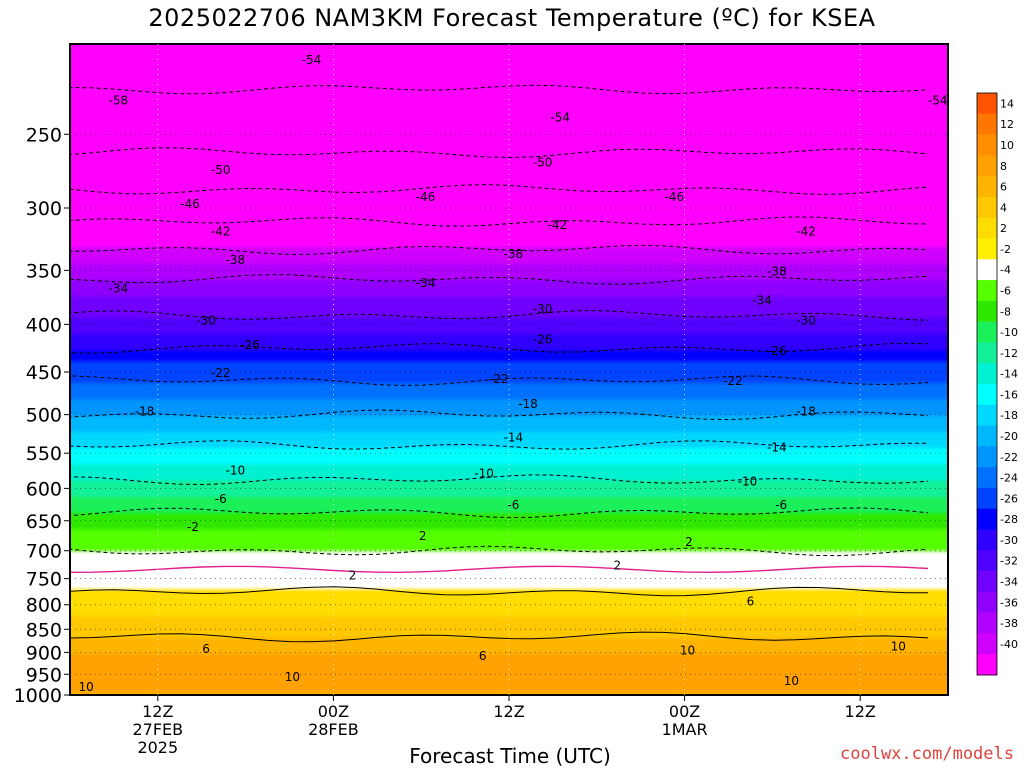  What do you see at coordinates (1009, 540) in the screenshot?
I see `colorbar-label: -30` at bounding box center [1009, 540].